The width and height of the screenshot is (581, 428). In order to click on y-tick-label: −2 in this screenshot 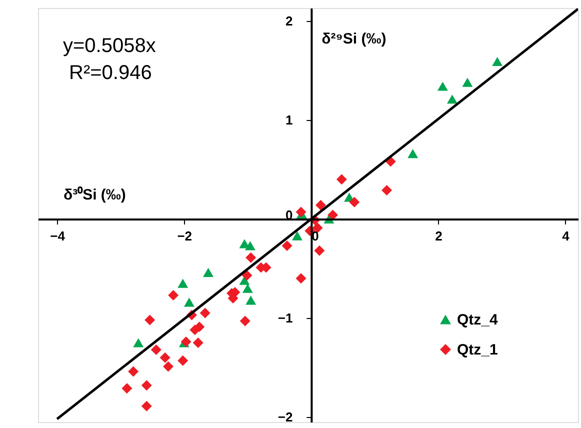, I will do `click(285, 417)`.